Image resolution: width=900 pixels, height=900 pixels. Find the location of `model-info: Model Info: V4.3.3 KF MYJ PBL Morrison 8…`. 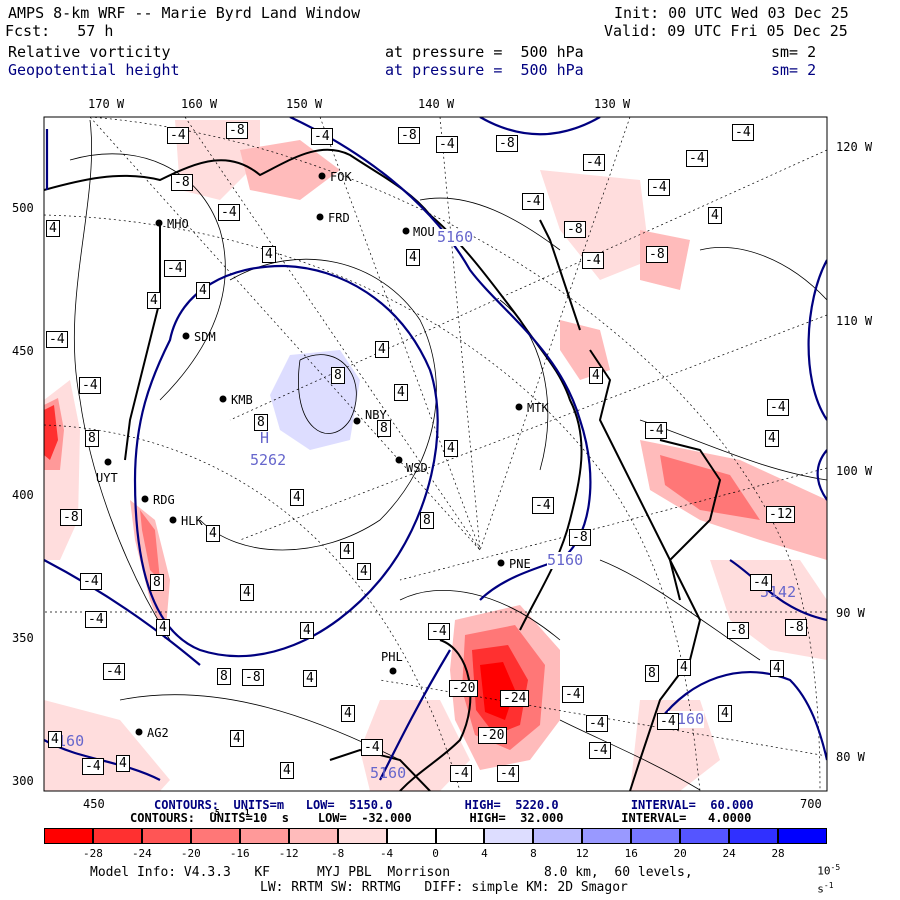

model-info: Model Info: V4.3.3 KF MYJ PBL Morrison 8… is located at coordinates (391, 872).